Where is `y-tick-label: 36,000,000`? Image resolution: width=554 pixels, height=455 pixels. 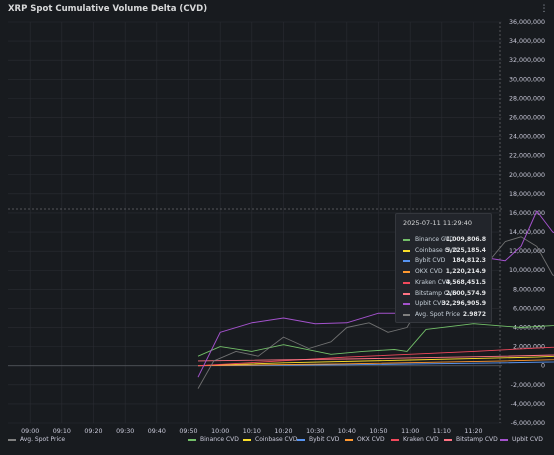 y-tick-label: 36,000,000 is located at coordinates (527, 22).